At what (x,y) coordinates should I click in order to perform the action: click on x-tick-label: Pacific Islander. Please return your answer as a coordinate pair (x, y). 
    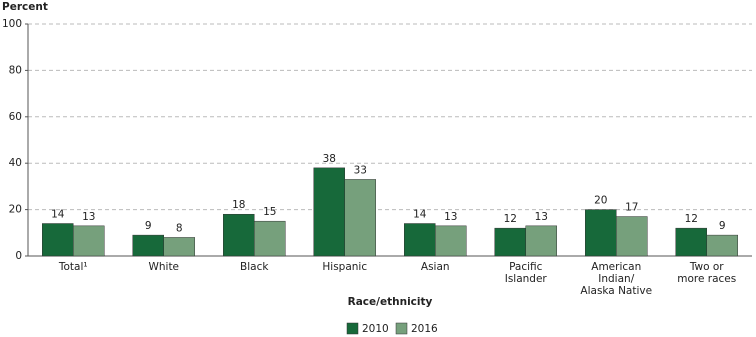
    Looking at the image, I should click on (526, 273).